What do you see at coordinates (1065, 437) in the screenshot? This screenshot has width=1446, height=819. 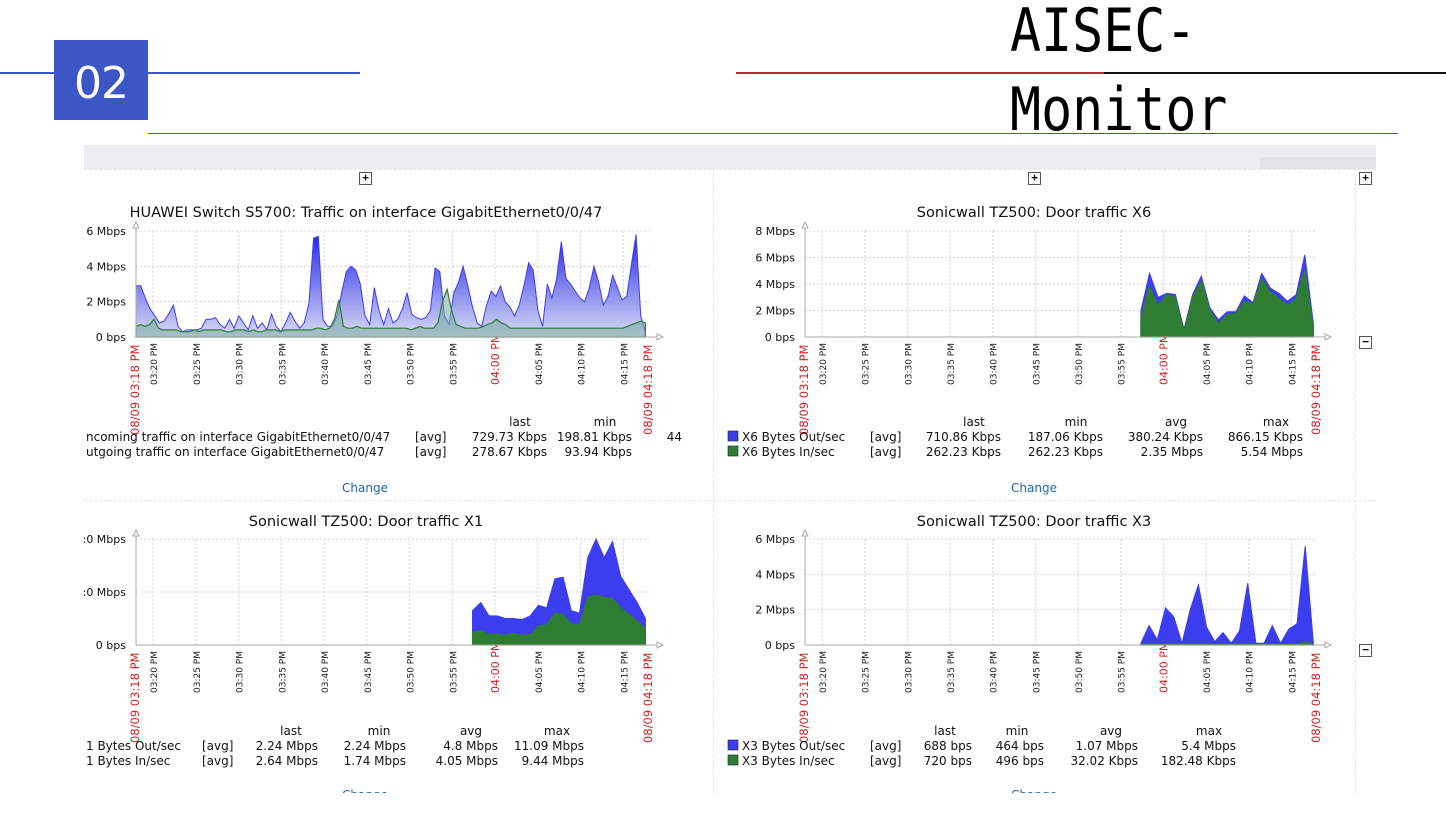 I see `legend-min: 187.06 Kbps` at bounding box center [1065, 437].